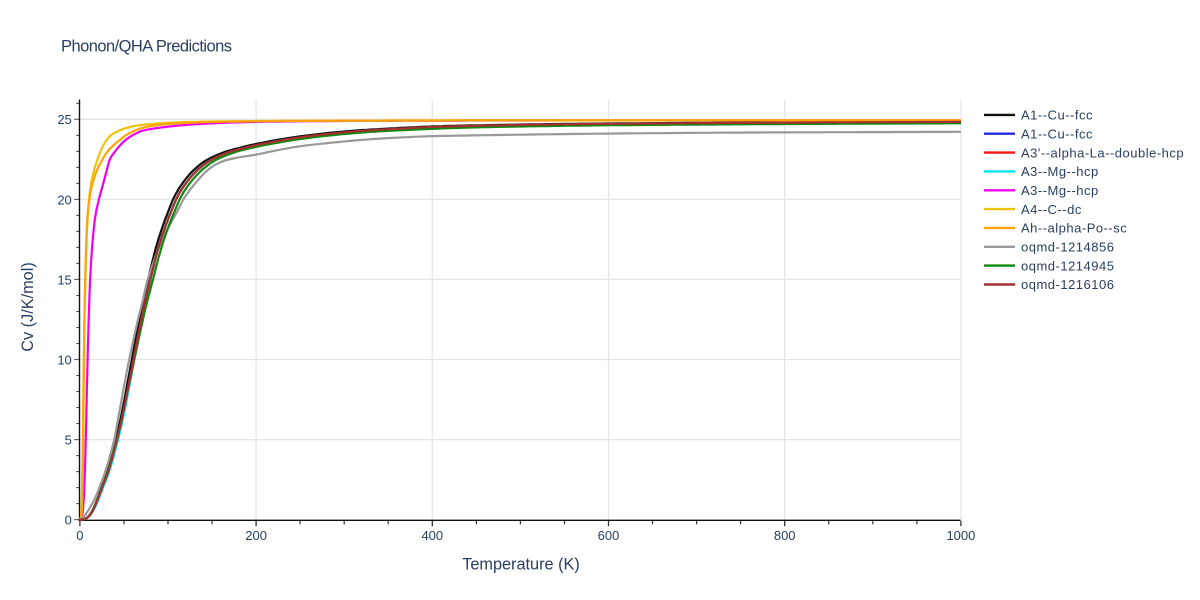 Image resolution: width=1200 pixels, height=600 pixels. I want to click on svg-text: 15, so click(64, 279).